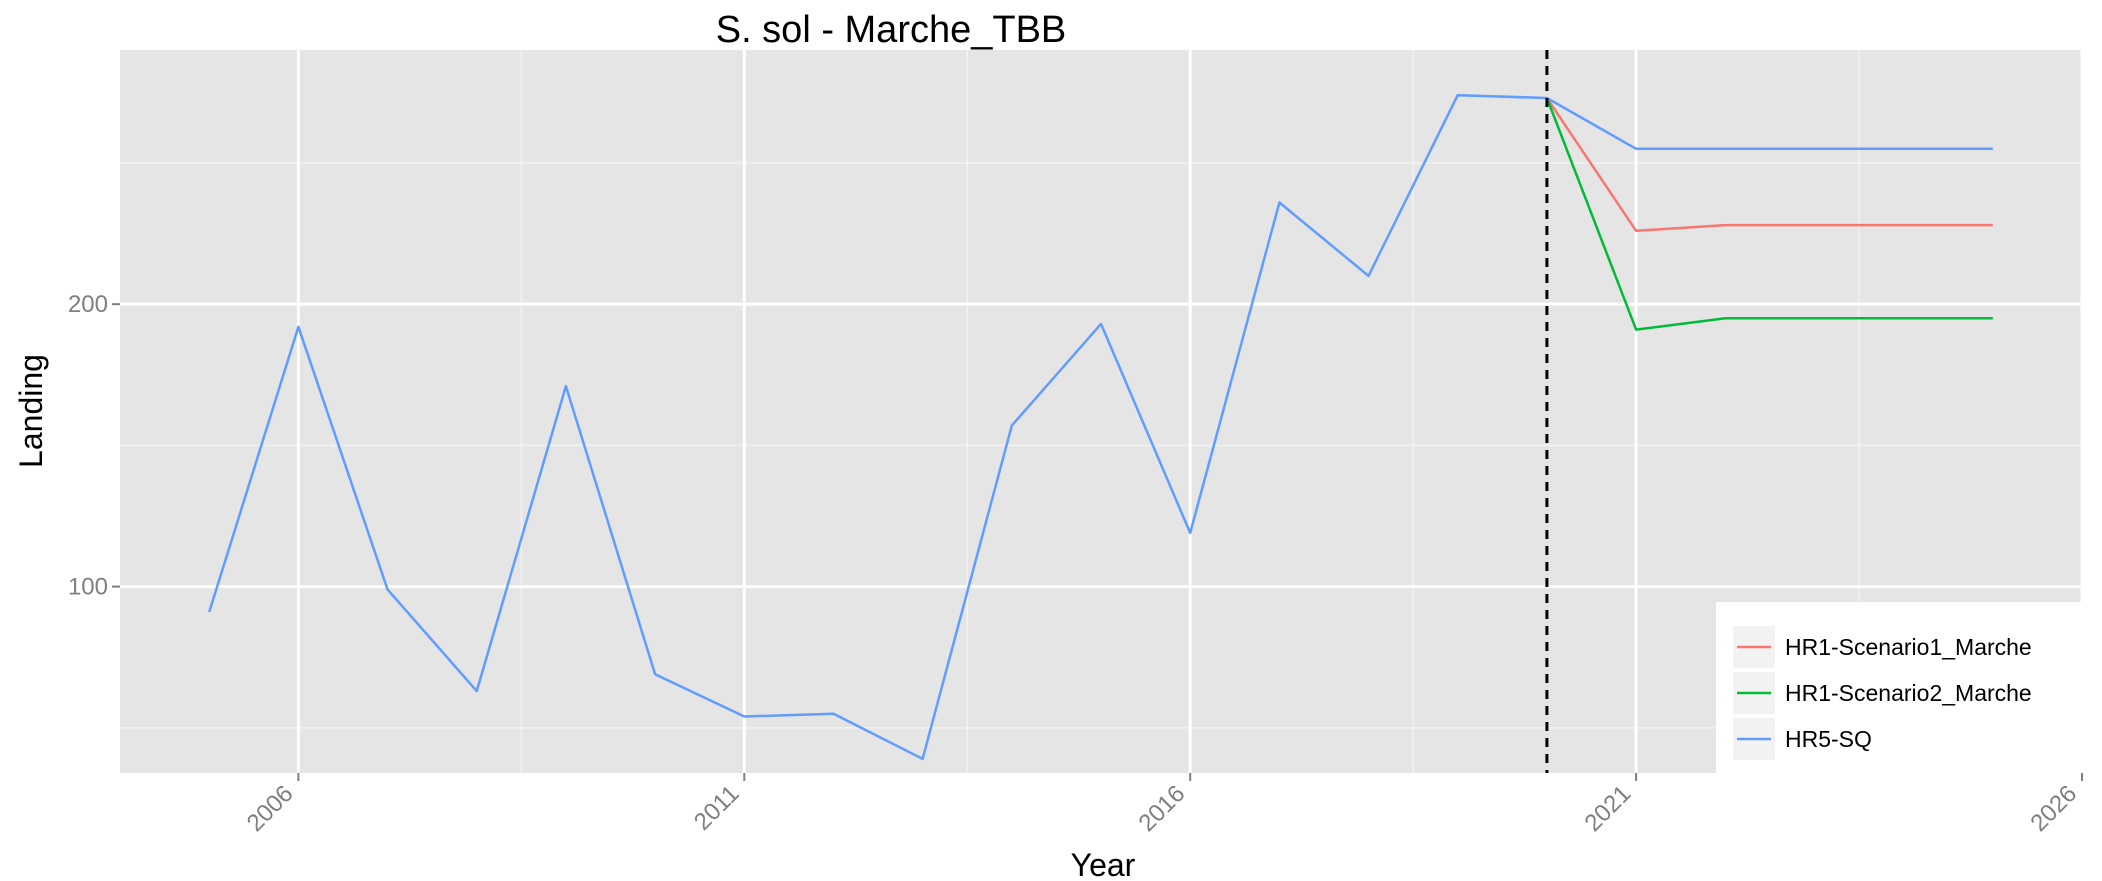 The height and width of the screenshot is (881, 2102). Describe the element at coordinates (1828, 739) in the screenshot. I see `legend-label: HR5-SQ` at that location.